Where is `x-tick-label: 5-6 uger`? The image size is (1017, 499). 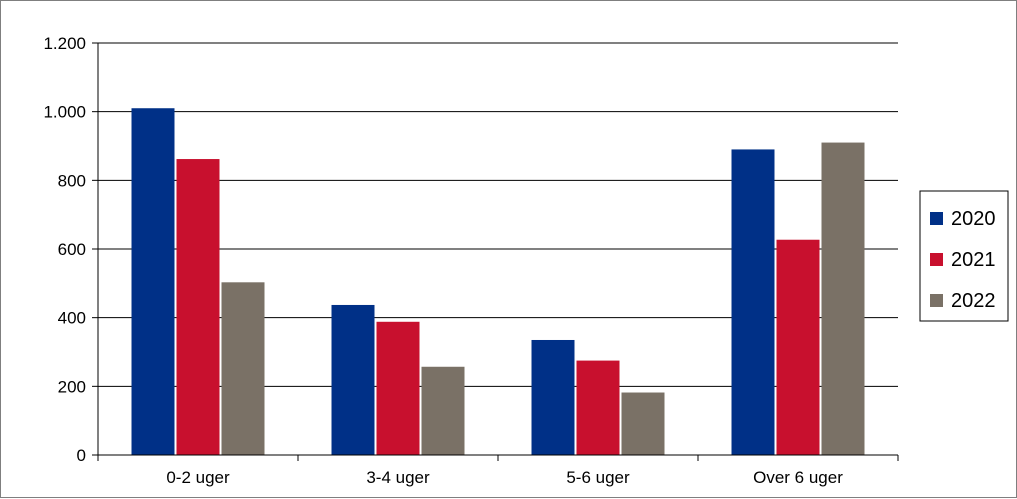
x-tick-label: 5-6 uger is located at coordinates (598, 477).